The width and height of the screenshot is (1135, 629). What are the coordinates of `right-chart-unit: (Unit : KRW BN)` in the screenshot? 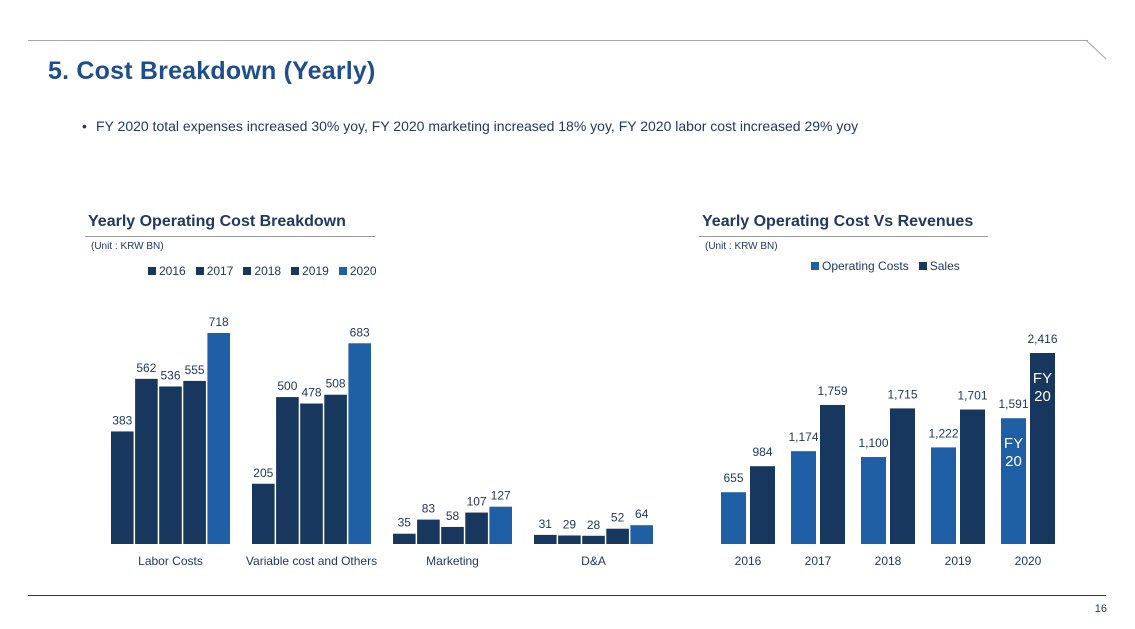 It's located at (741, 246).